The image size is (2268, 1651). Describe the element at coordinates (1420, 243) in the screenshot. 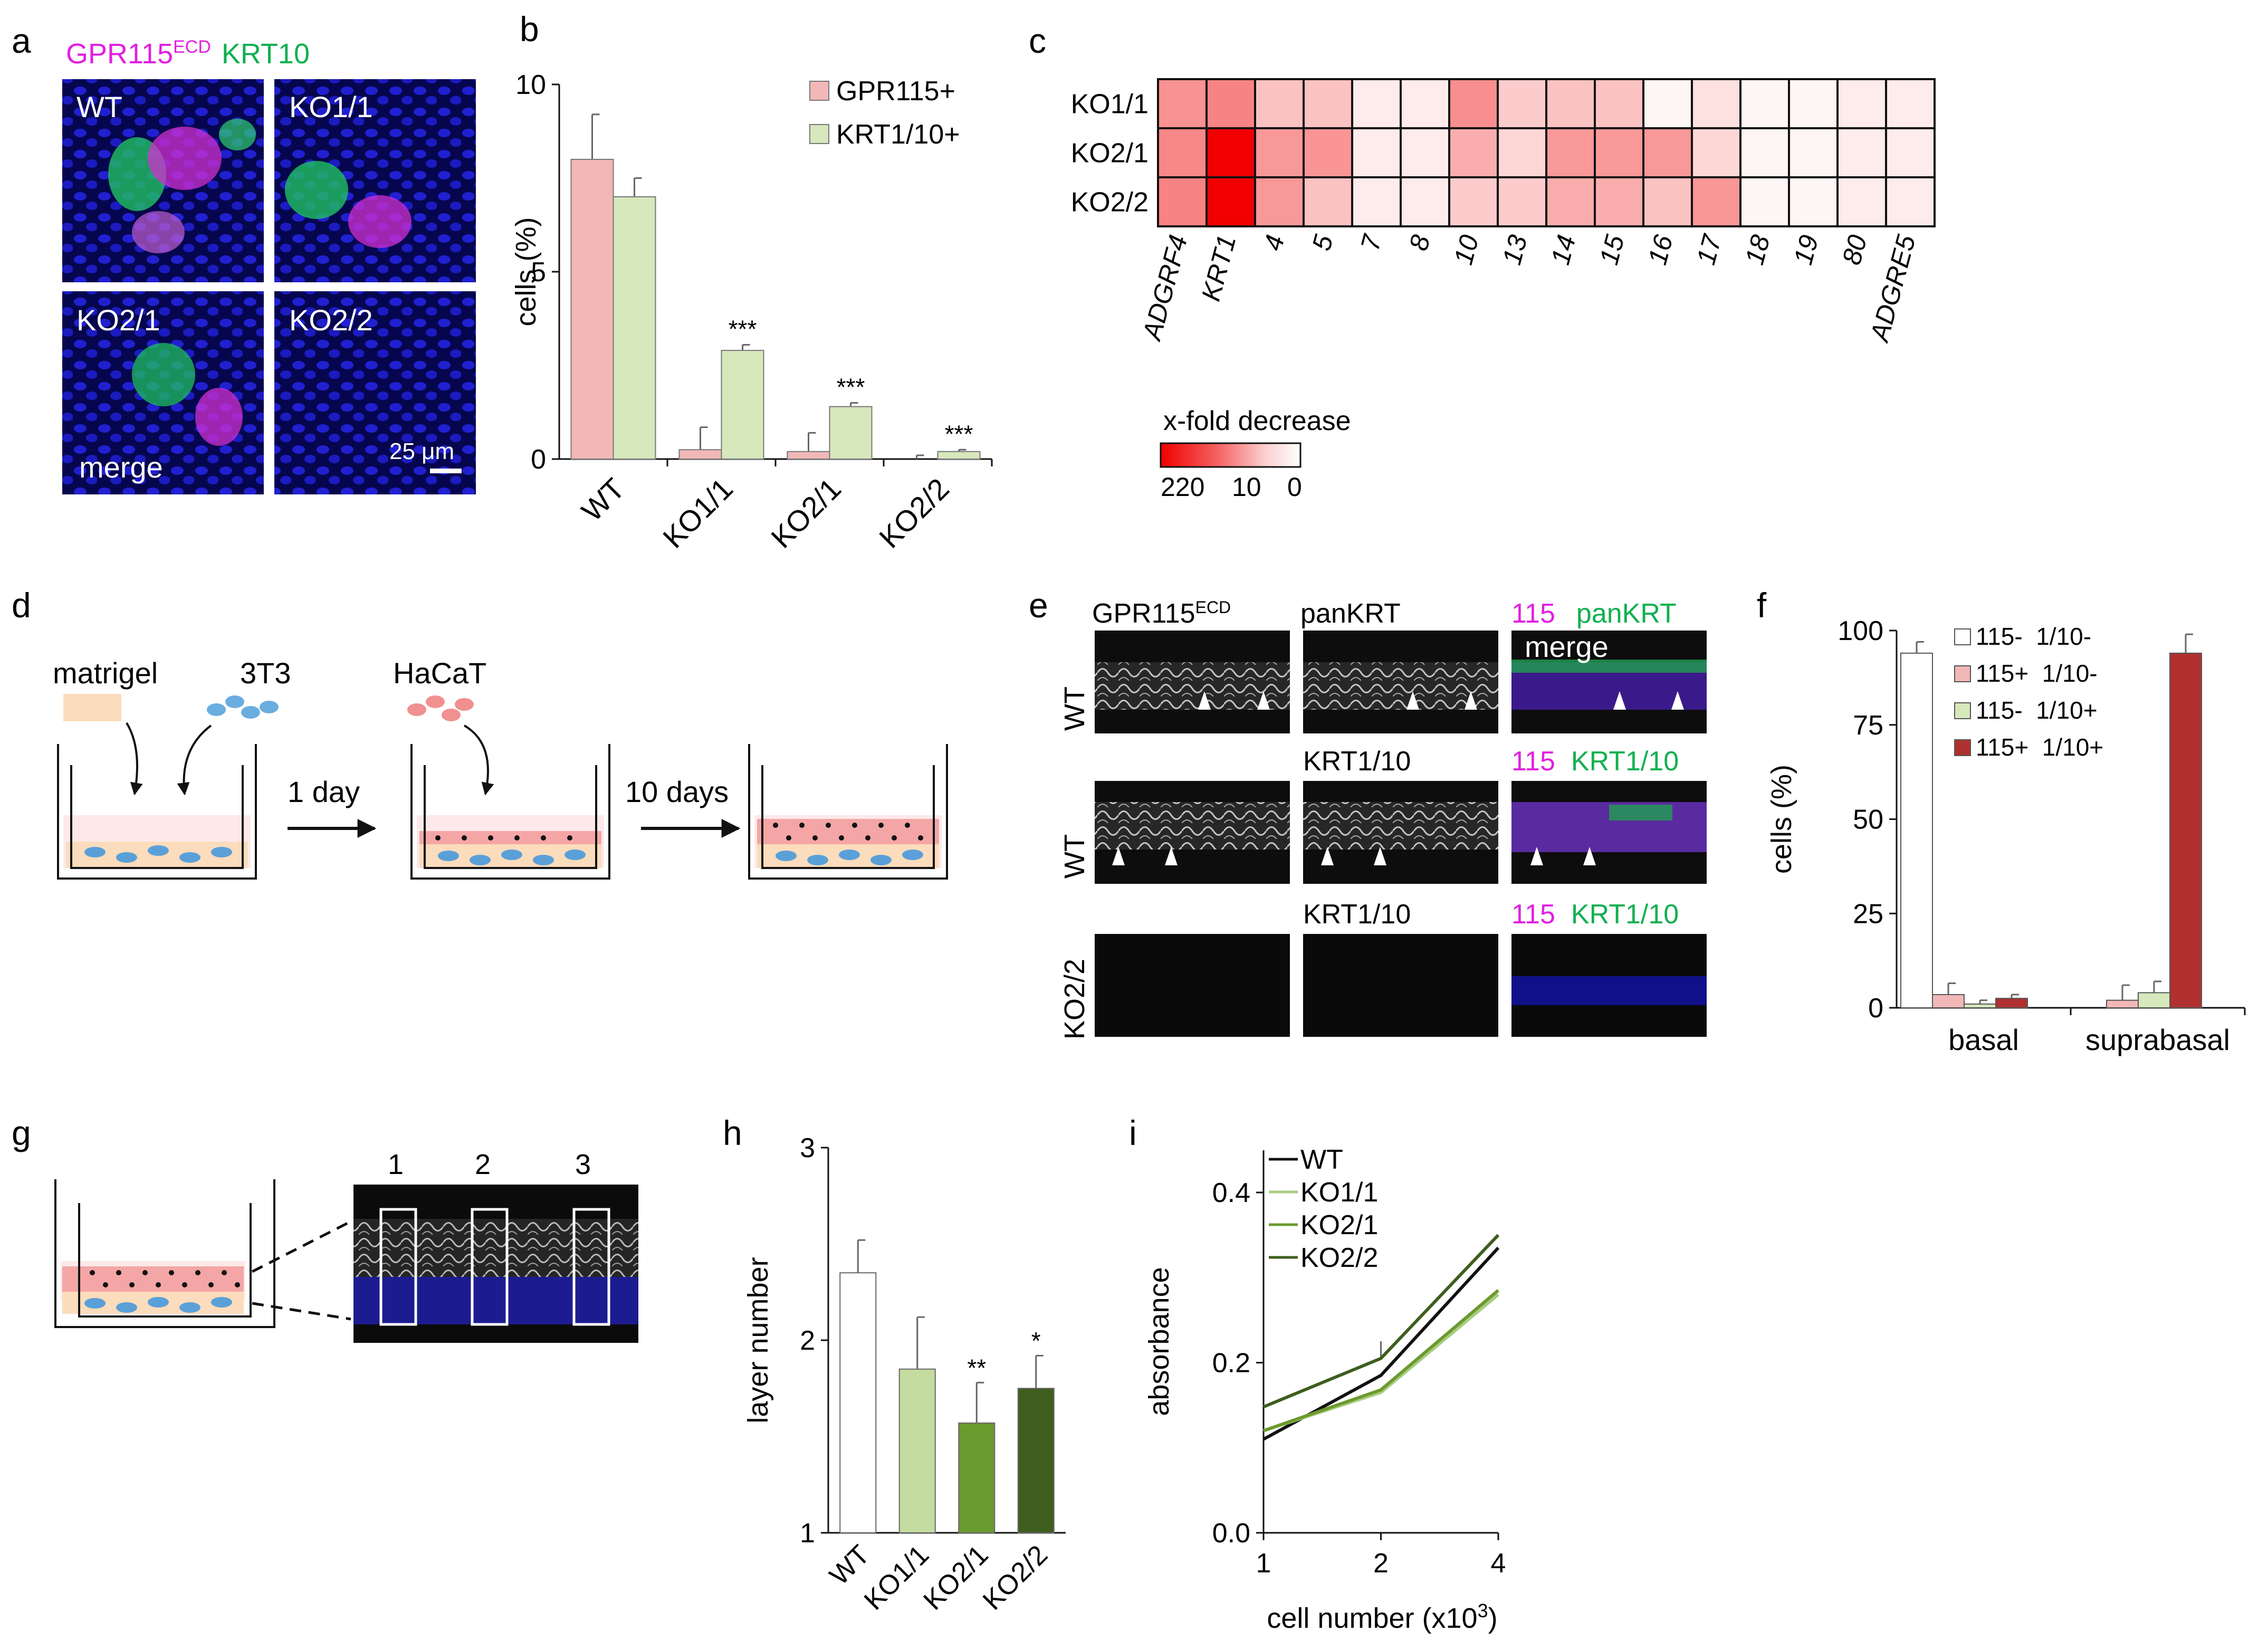

I see `c-column-label: 8` at that location.